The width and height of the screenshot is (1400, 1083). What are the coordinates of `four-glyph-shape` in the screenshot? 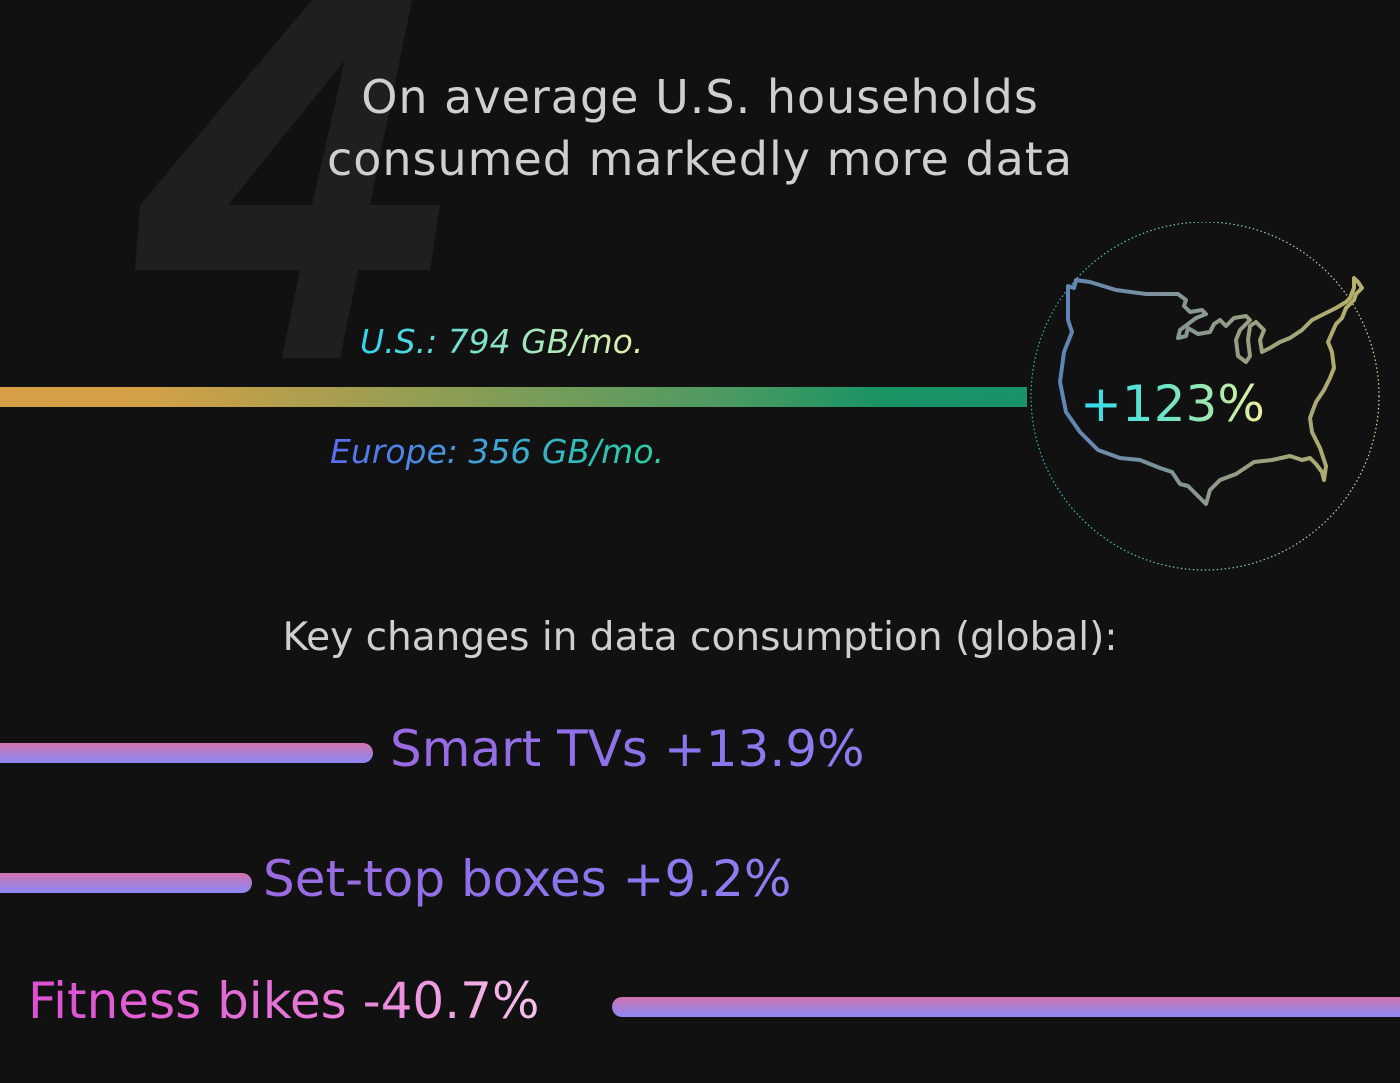 It's located at (287, 179).